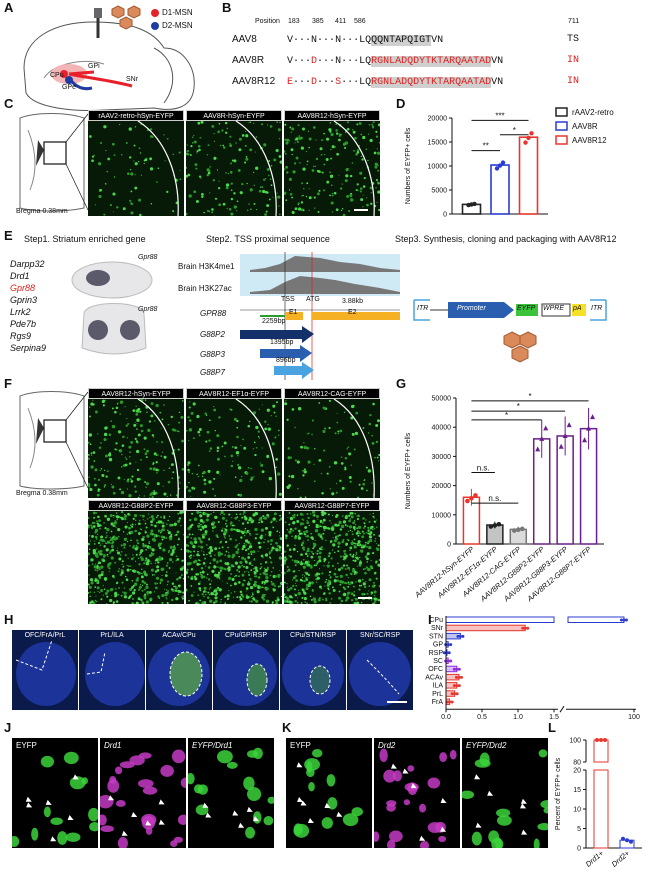  I want to click on panel-label-i: I, so click(430, 619).